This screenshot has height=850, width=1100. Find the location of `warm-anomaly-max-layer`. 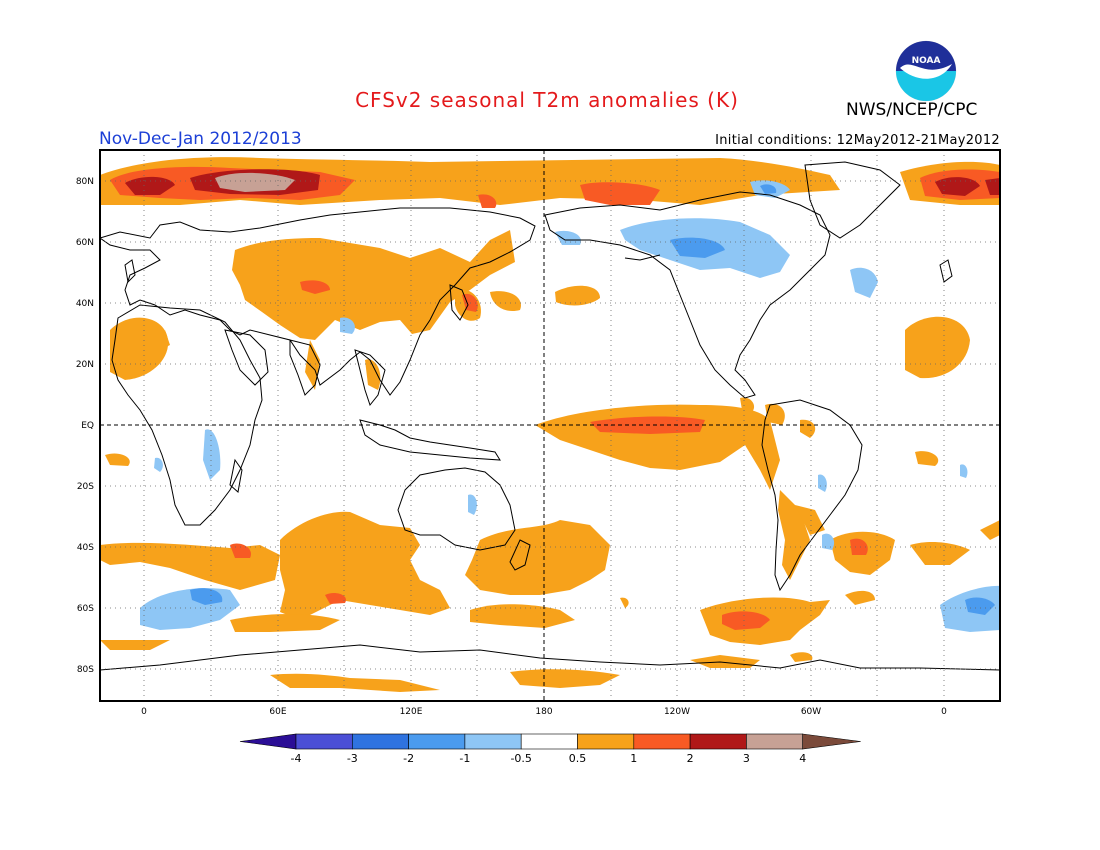

warm-anomaly-max-layer is located at coordinates (255, 182).